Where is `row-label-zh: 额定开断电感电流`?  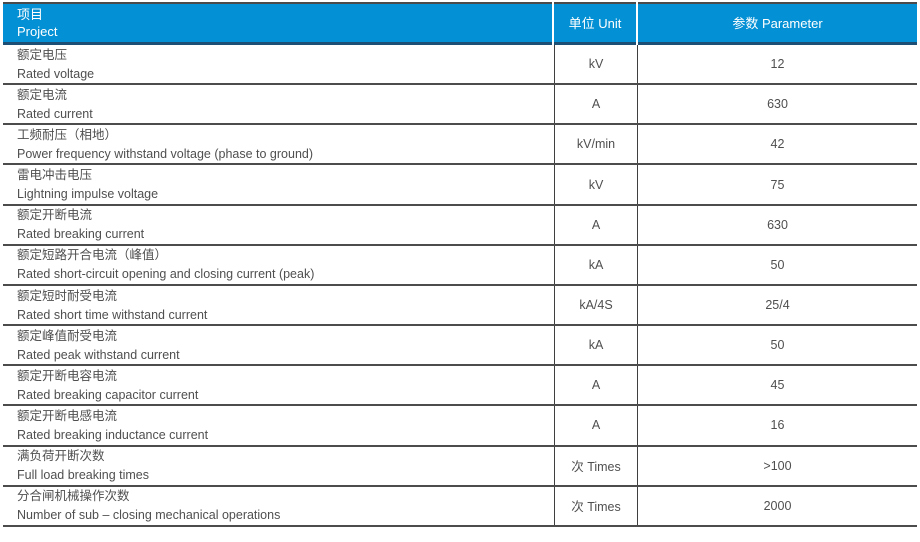 row-label-zh: 额定开断电感电流 is located at coordinates (67, 415).